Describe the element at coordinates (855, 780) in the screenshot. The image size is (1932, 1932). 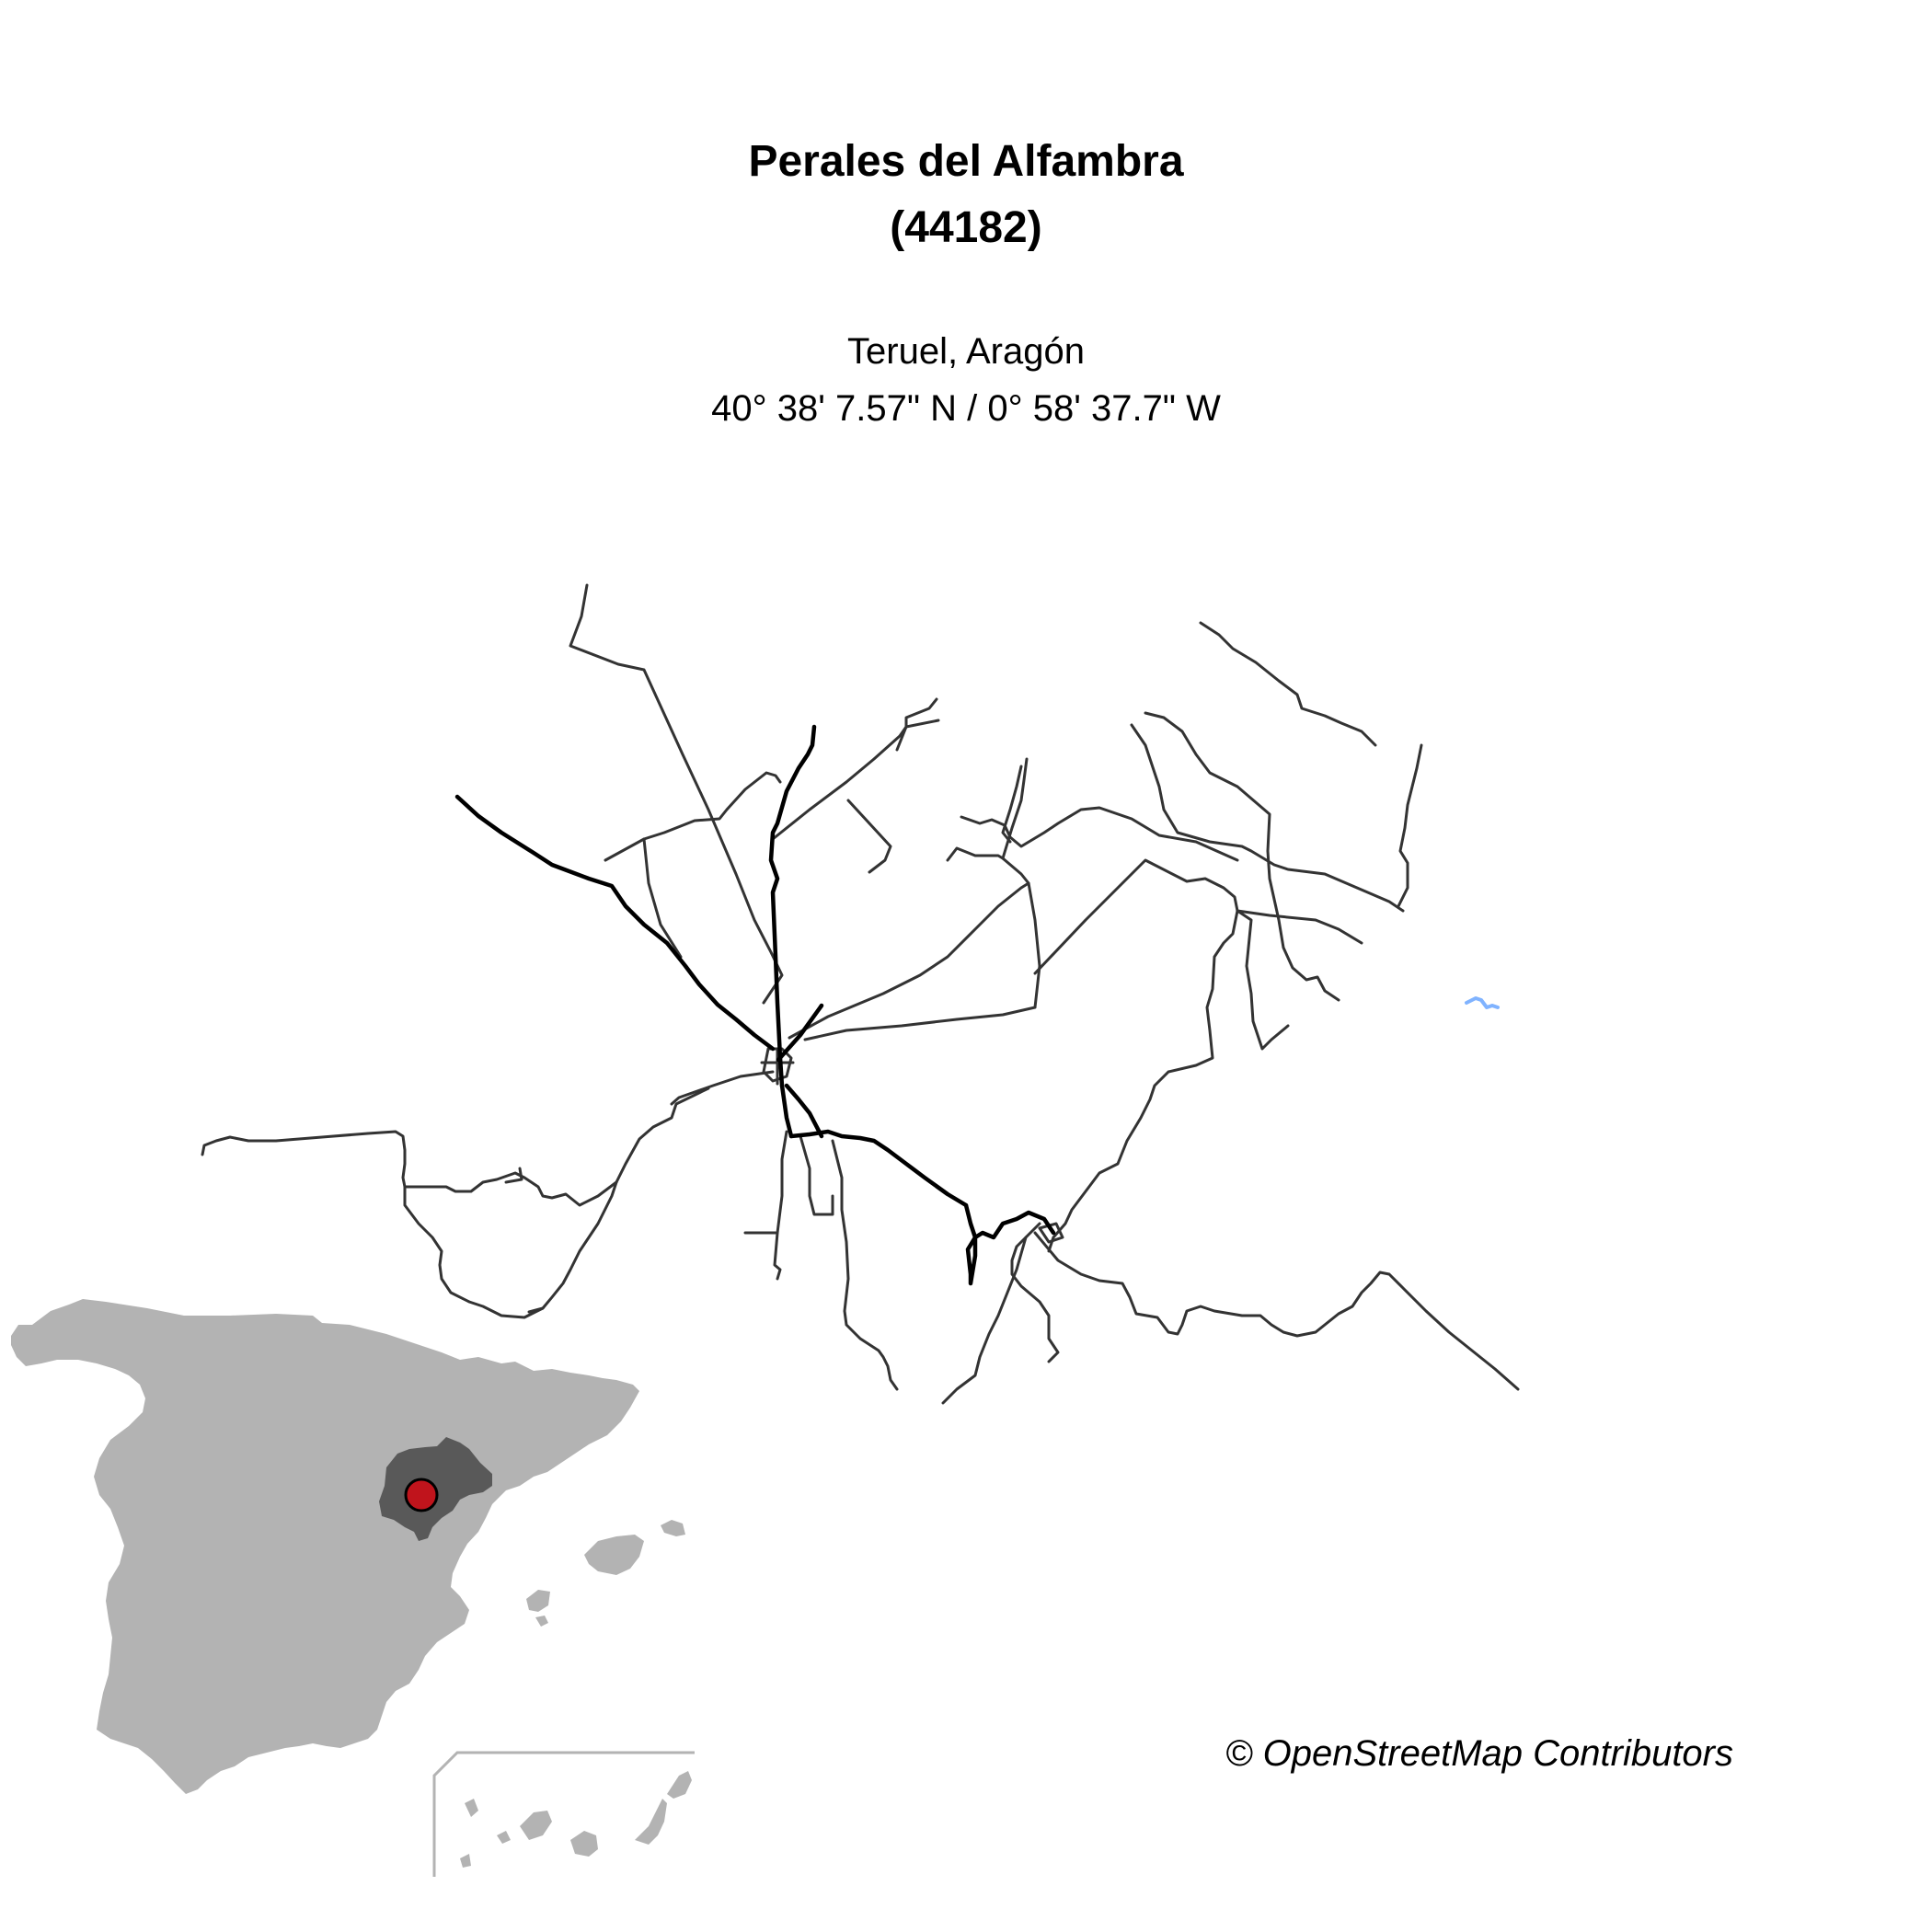
I see `road-northeast-loop` at that location.